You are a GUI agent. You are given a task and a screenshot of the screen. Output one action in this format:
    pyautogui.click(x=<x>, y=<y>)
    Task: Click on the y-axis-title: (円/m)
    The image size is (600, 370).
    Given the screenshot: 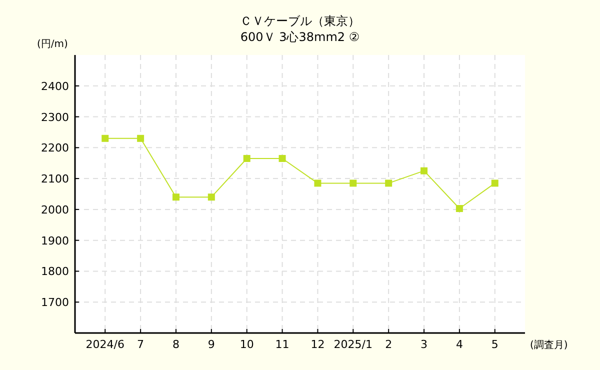 What is the action you would take?
    pyautogui.click(x=52, y=44)
    